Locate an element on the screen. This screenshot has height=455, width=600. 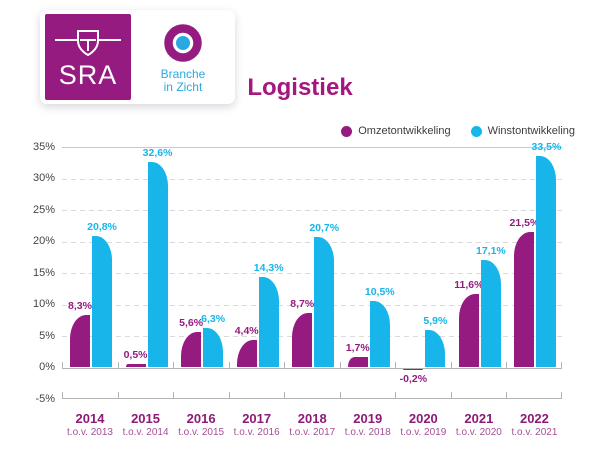
x-axis-sublabel: t.o.v. 2015 is located at coordinates (201, 432).